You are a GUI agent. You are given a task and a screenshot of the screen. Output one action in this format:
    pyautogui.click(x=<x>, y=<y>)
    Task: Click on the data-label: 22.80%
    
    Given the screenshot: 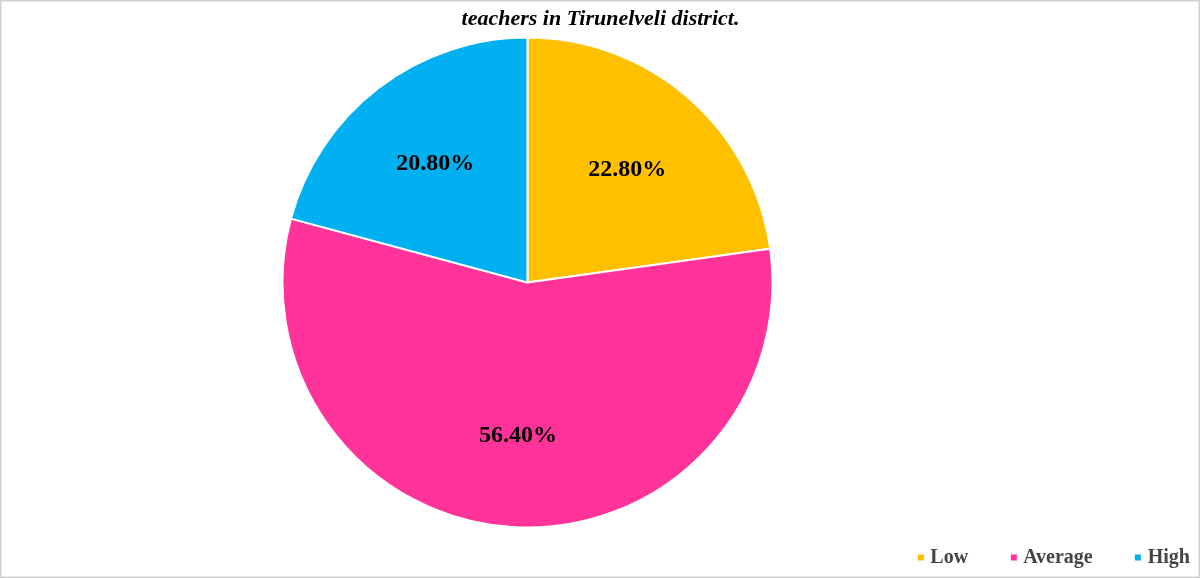 What is the action you would take?
    pyautogui.click(x=627, y=167)
    